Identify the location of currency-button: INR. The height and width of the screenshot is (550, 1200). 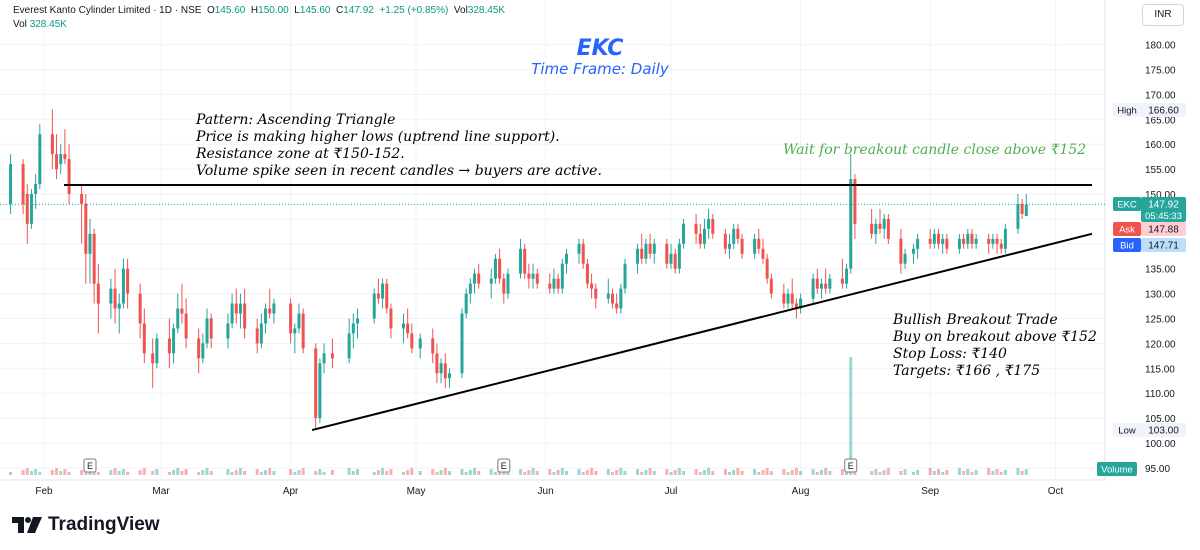
(1163, 15).